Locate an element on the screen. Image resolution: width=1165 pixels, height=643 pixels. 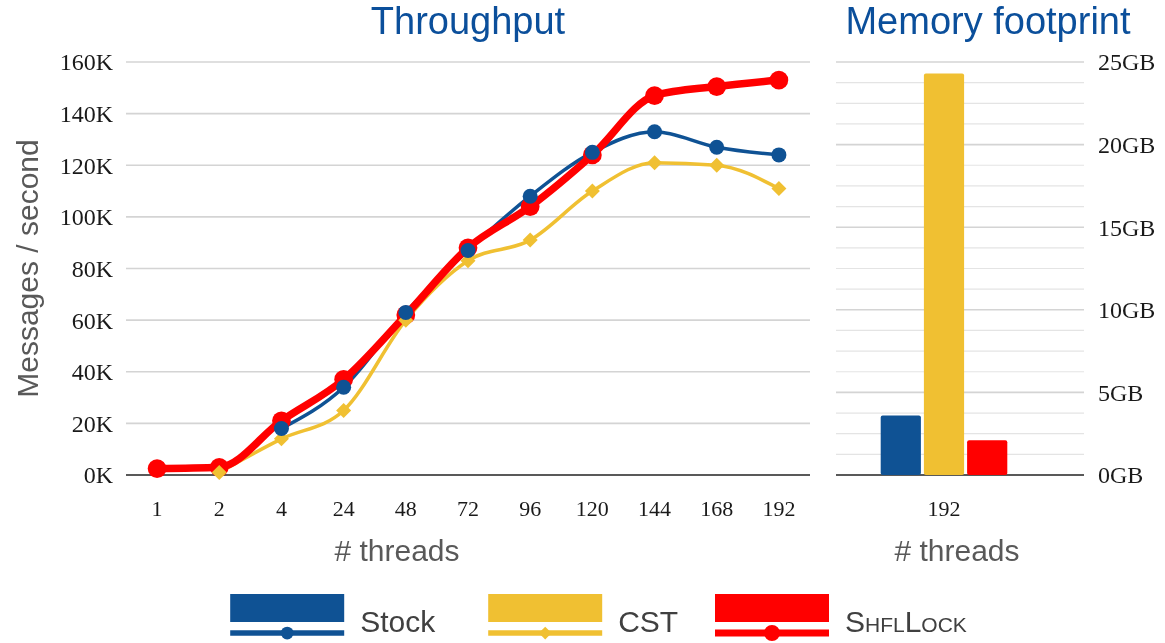
y-tick-label: 40K is located at coordinates (92, 372).